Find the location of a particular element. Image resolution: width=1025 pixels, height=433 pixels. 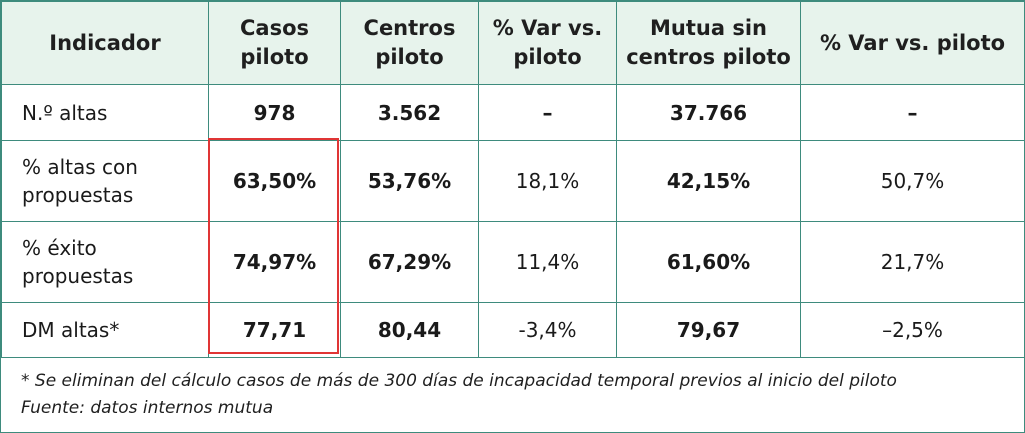

header-var-vs-piloto-2: % Var vs. piloto is located at coordinates (912, 43).